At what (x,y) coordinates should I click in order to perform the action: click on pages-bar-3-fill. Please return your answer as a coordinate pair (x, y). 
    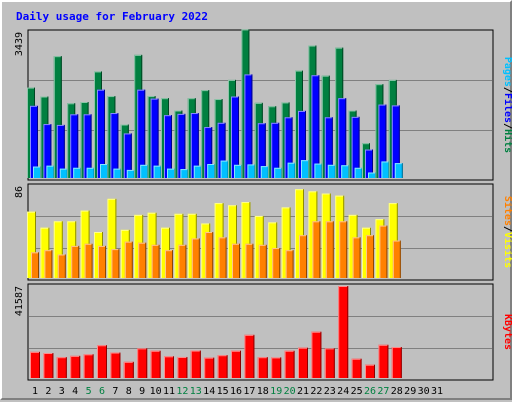
    Looking at the image, I should click on (63, 173).